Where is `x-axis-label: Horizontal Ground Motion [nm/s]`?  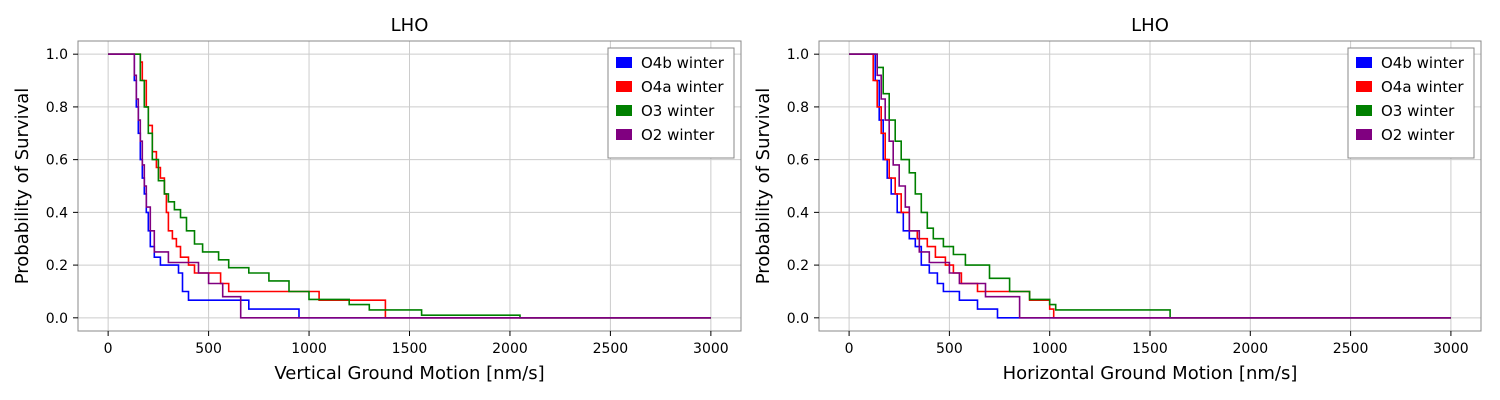 x-axis-label: Horizontal Ground Motion [nm/s] is located at coordinates (1150, 373).